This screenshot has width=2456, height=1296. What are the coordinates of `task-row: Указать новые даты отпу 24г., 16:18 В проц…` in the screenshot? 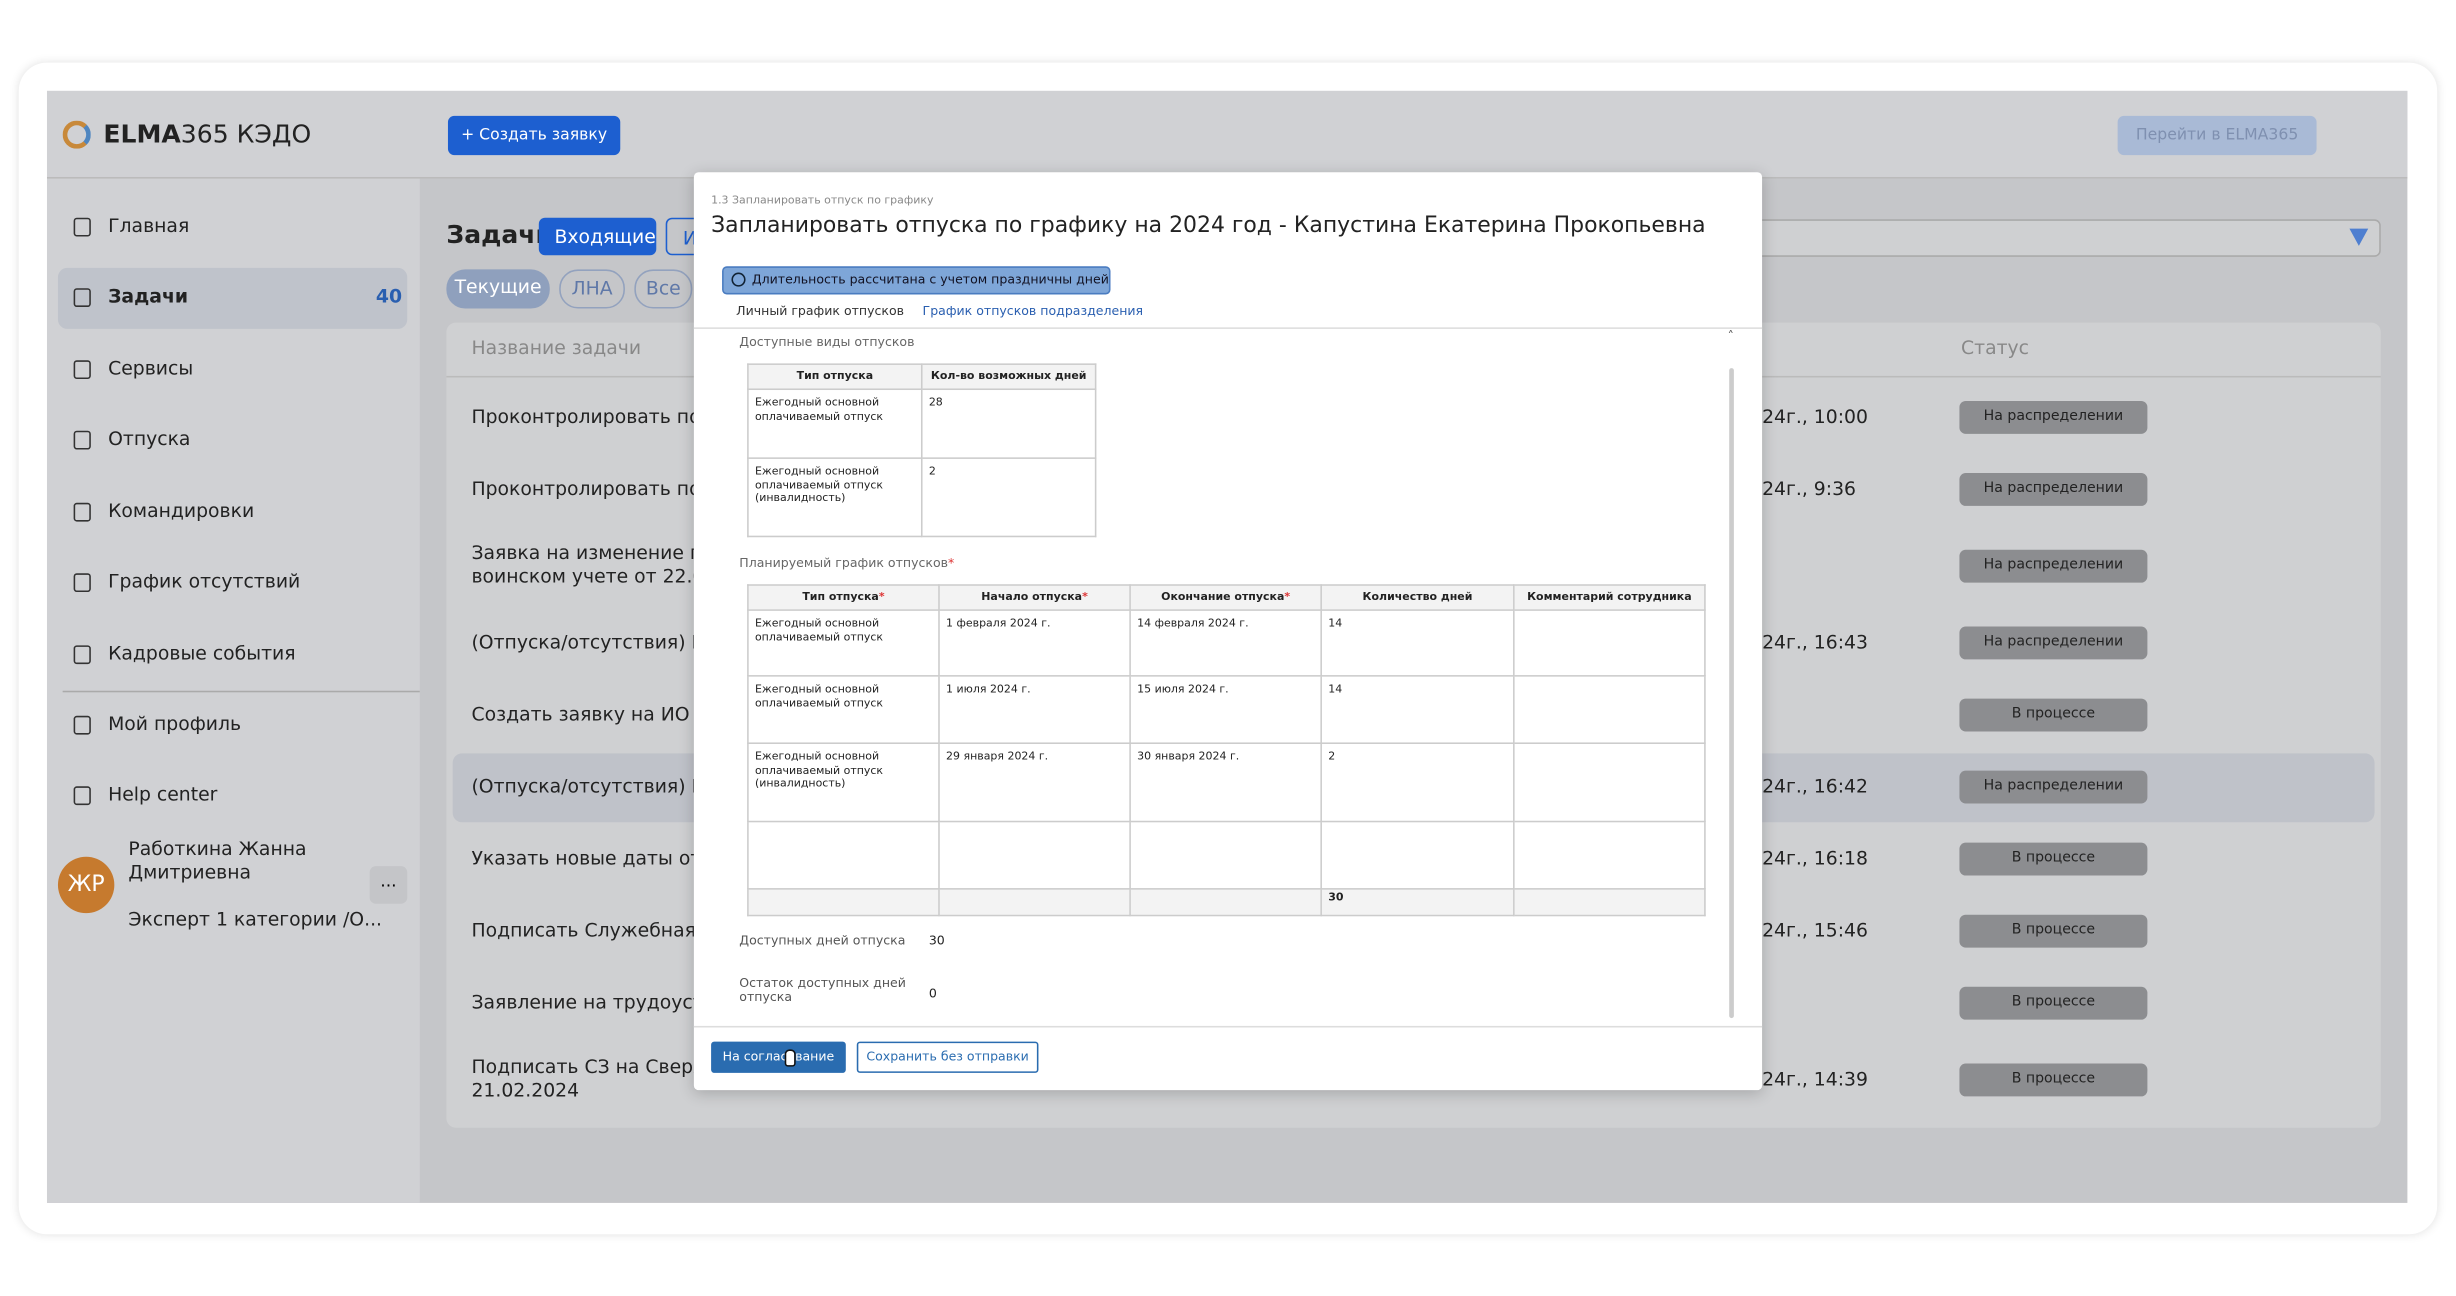 It's located at (1414, 859).